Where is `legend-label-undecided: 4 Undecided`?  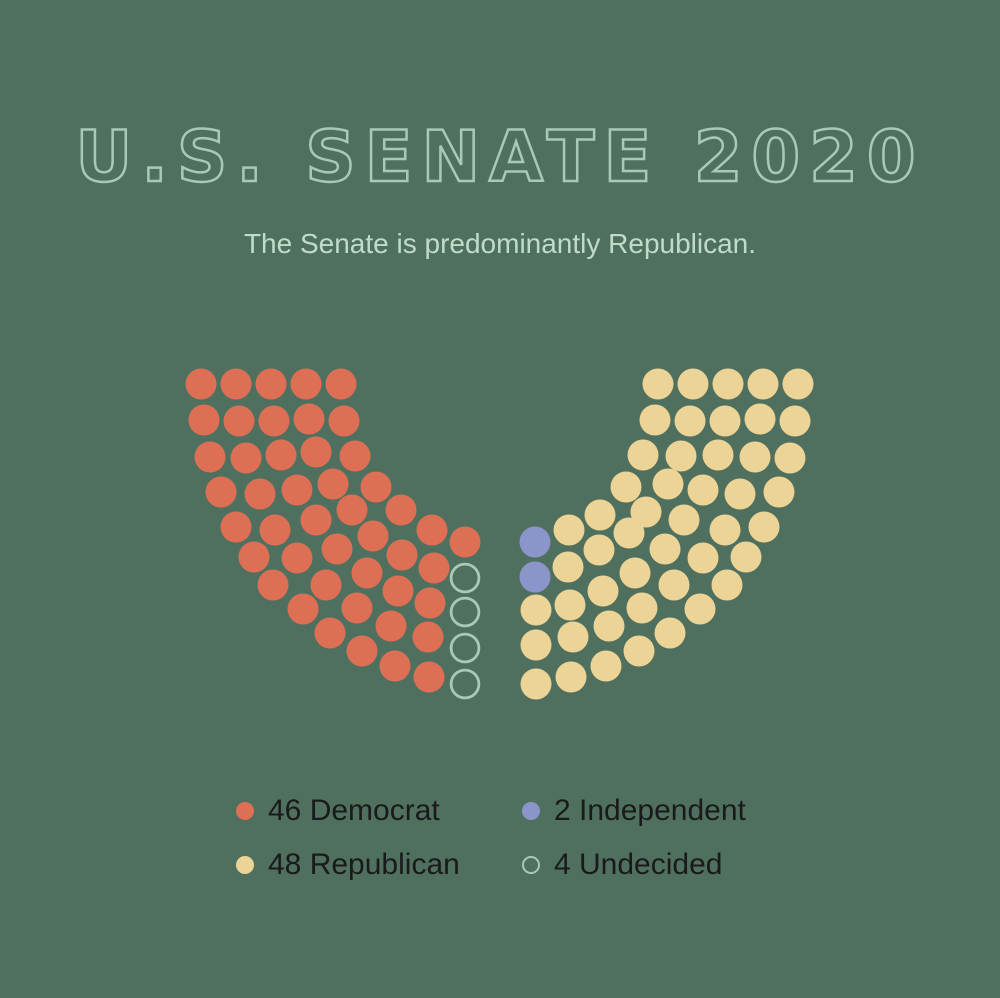
legend-label-undecided: 4 Undecided is located at coordinates (638, 864).